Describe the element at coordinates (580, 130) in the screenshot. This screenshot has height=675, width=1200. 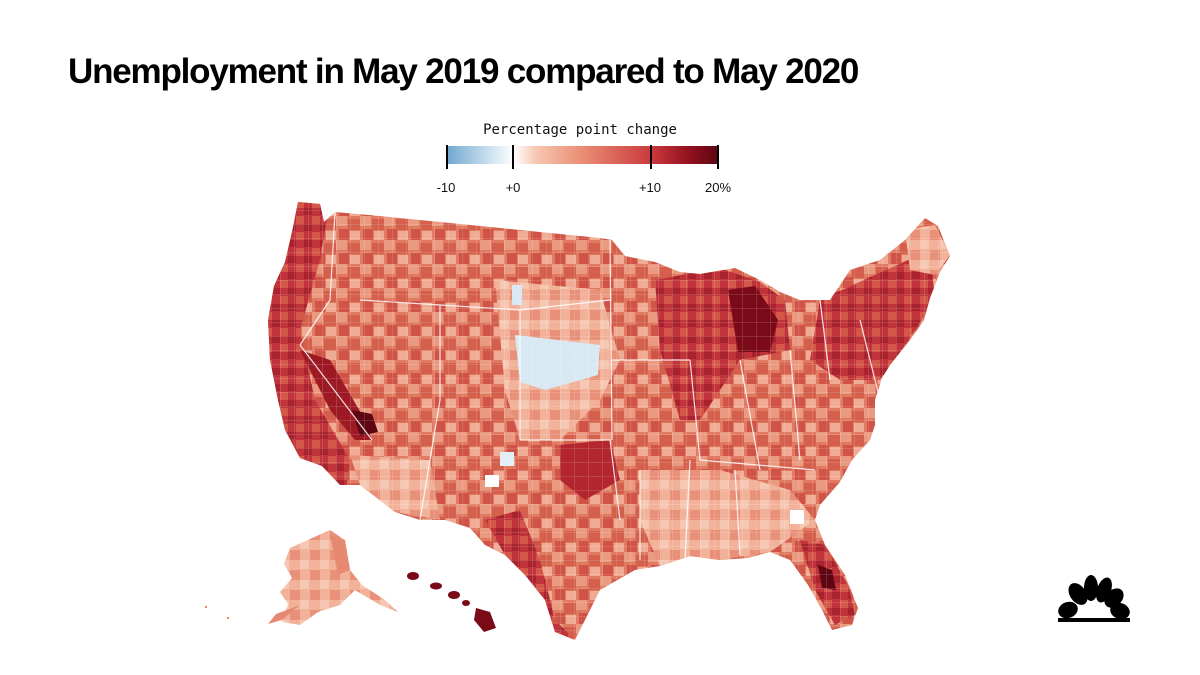
I see `legend-title: Percentage point change` at that location.